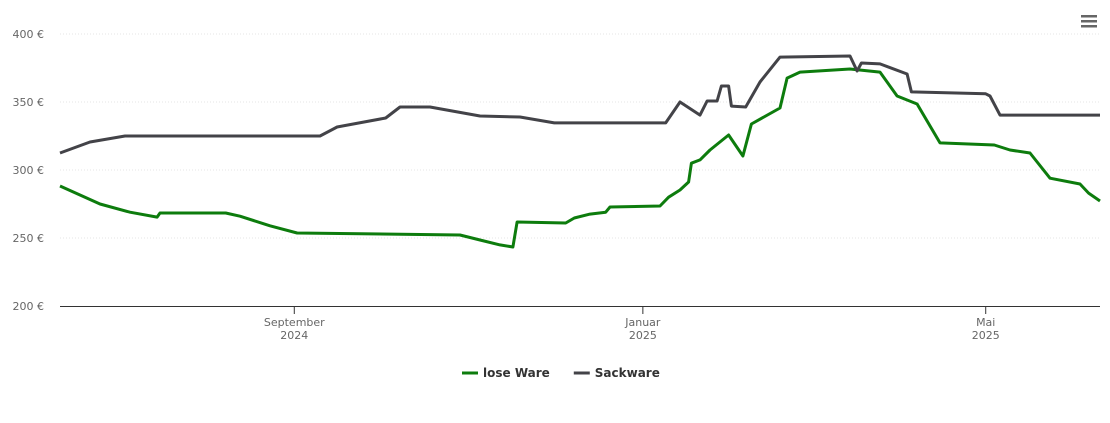 The height and width of the screenshot is (423, 1110). What do you see at coordinates (642, 329) in the screenshot?
I see `x-tick-label: Januar 2025` at bounding box center [642, 329].